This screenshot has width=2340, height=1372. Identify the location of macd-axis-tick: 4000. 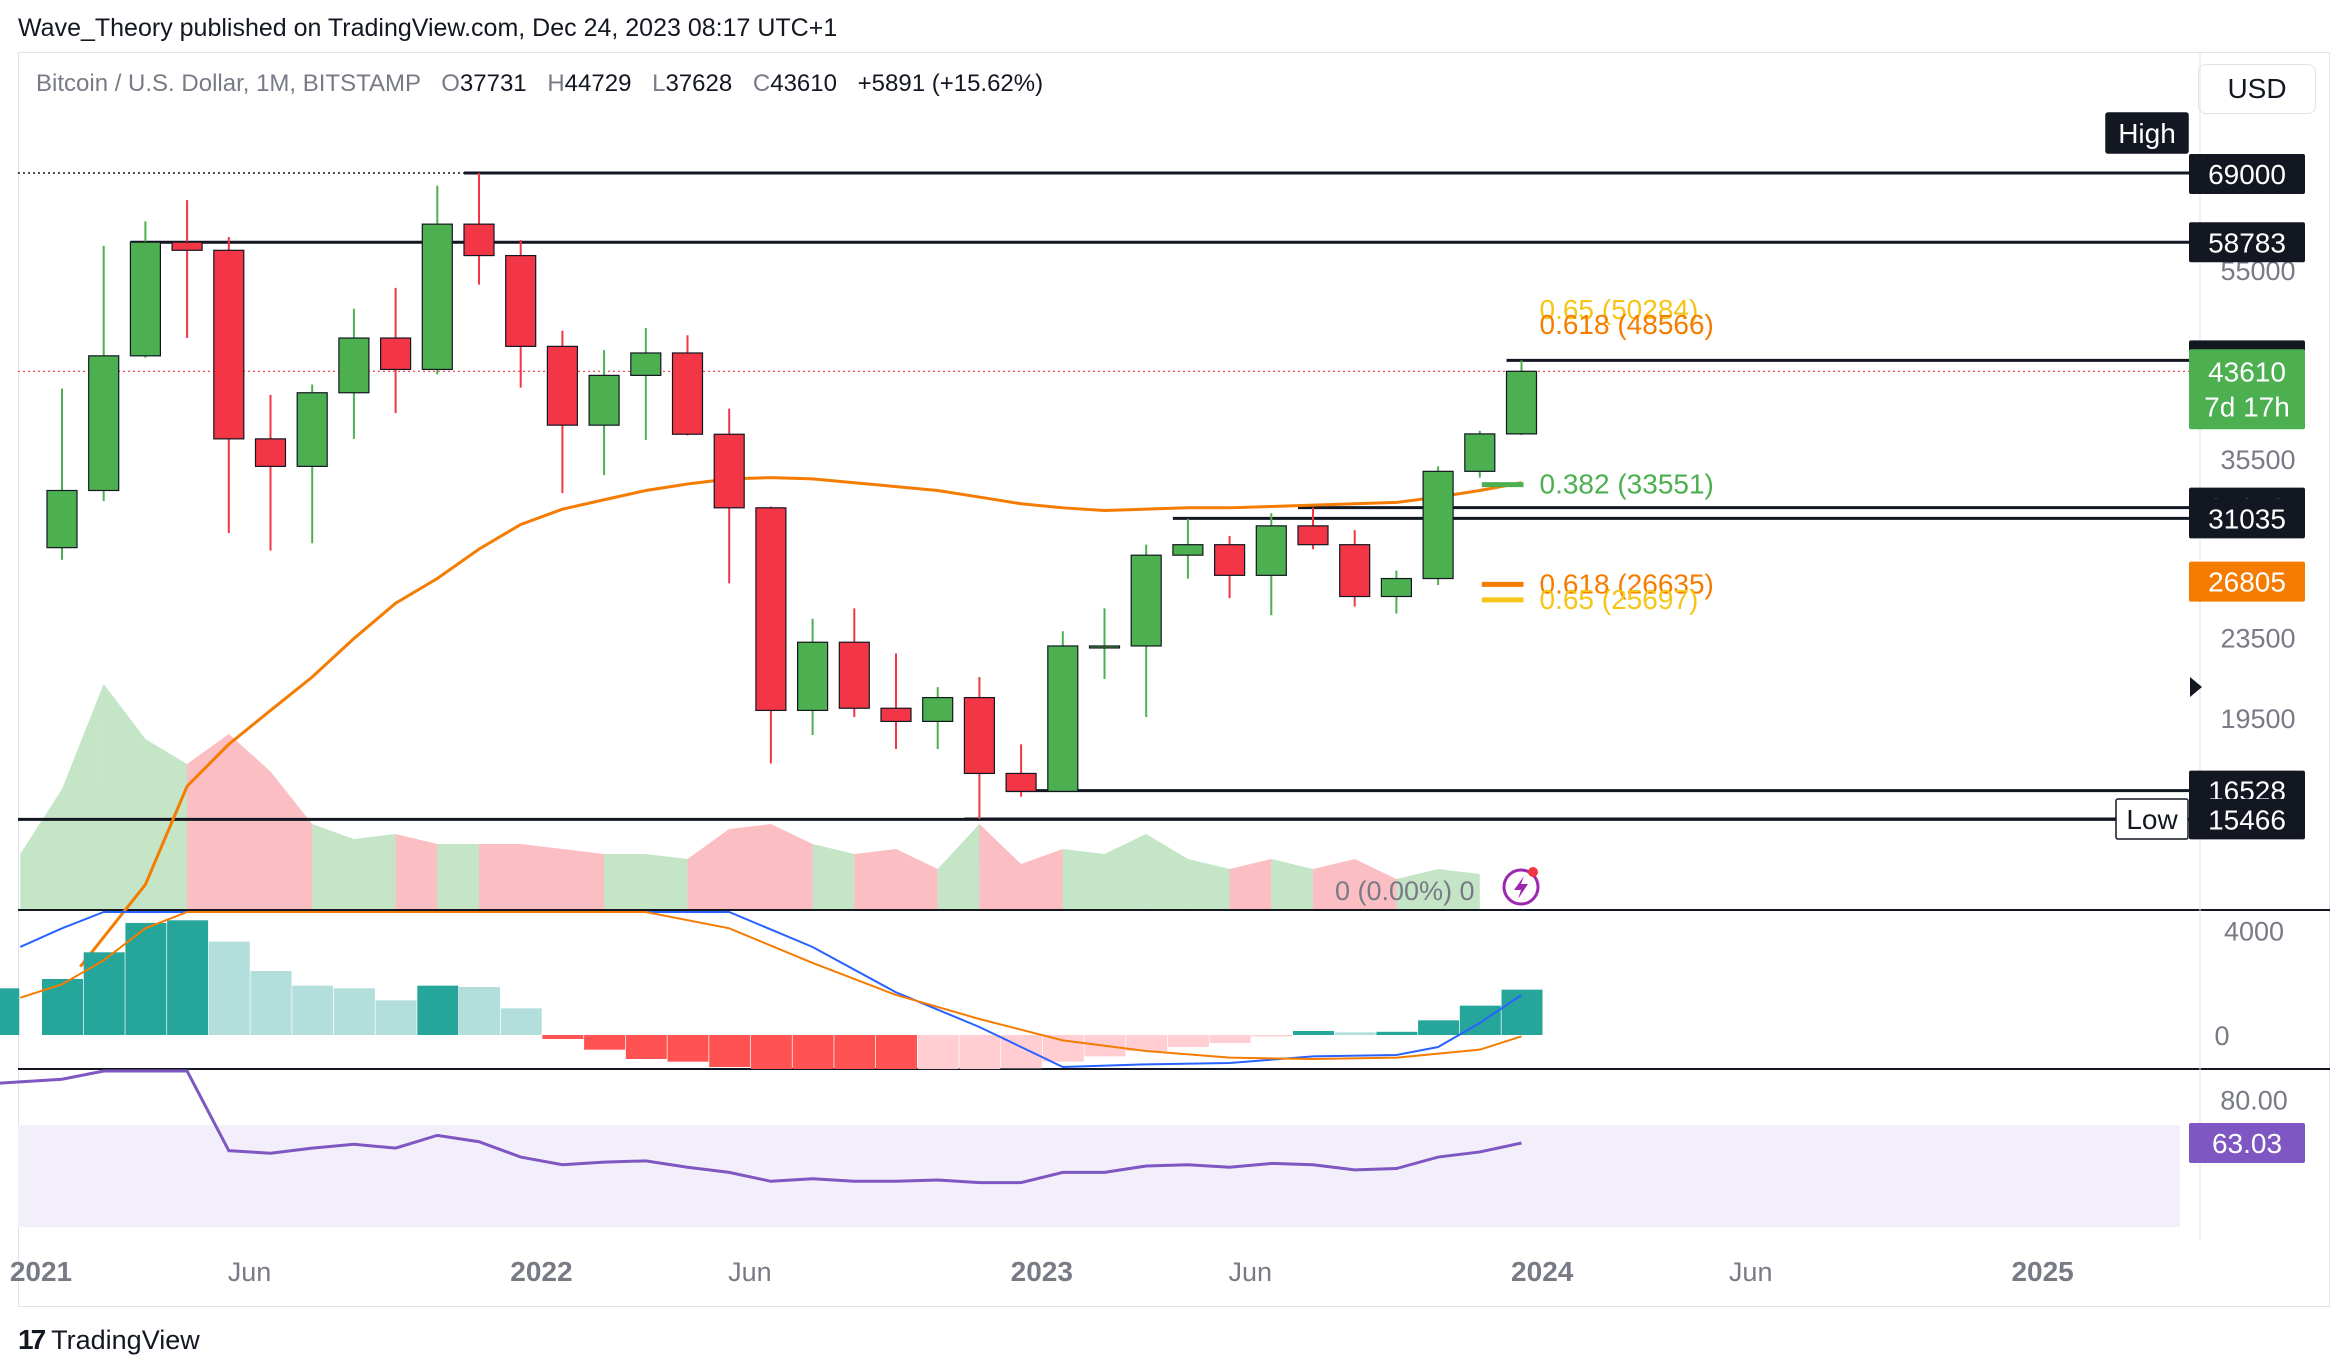
(2254, 931).